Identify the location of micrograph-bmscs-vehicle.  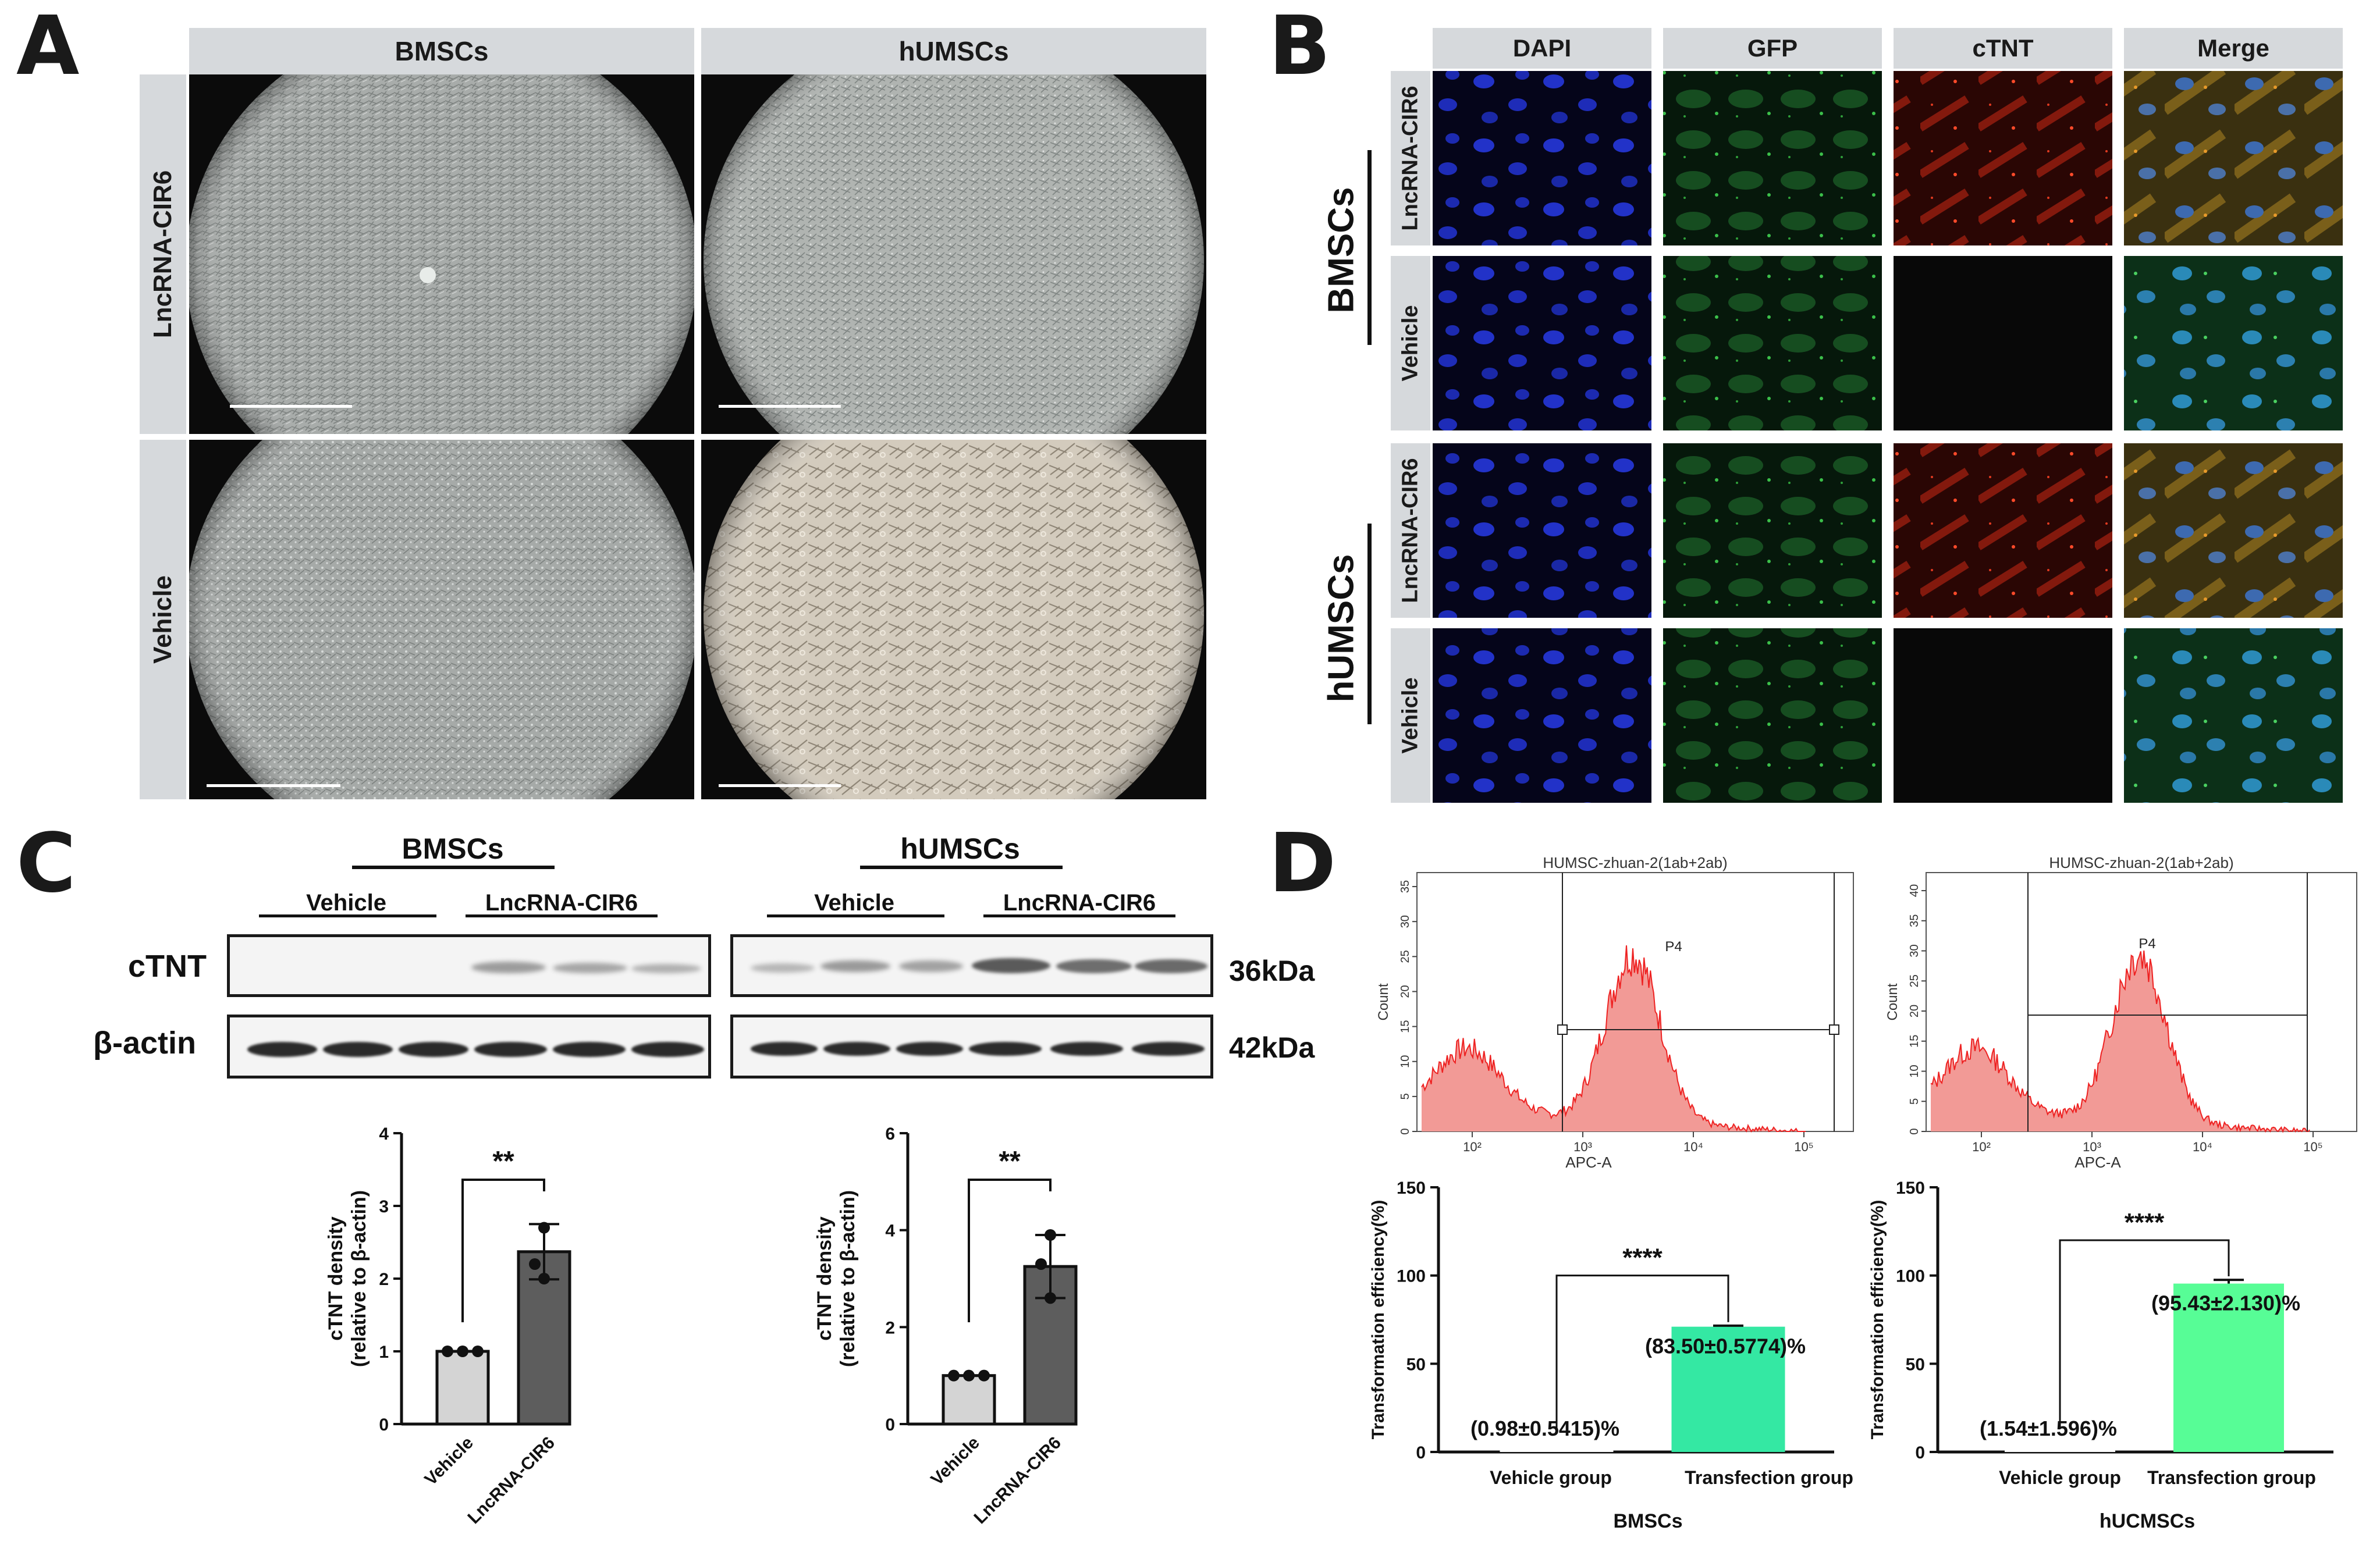
(441, 619).